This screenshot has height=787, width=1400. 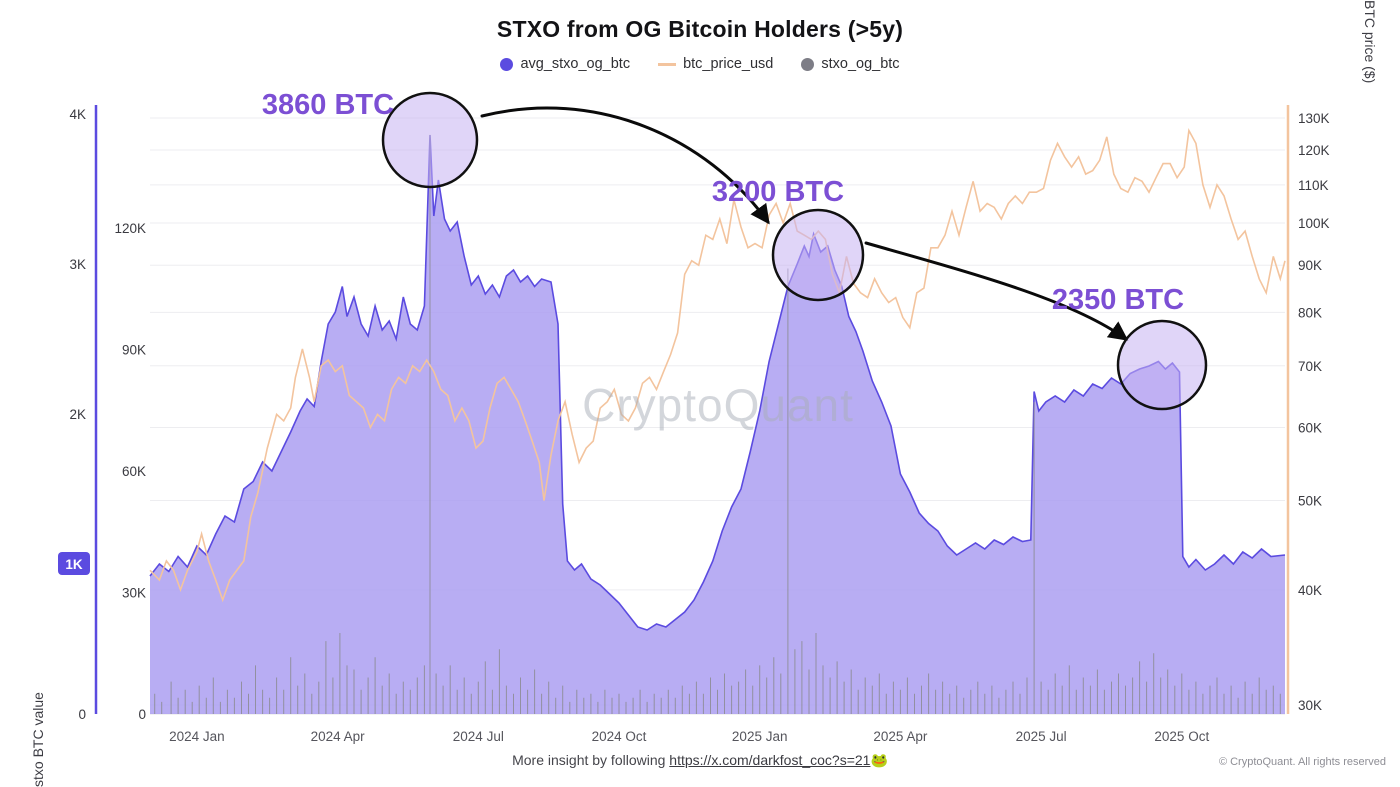 I want to click on x-axis-tick-label: 2025 Jan, so click(x=760, y=736).